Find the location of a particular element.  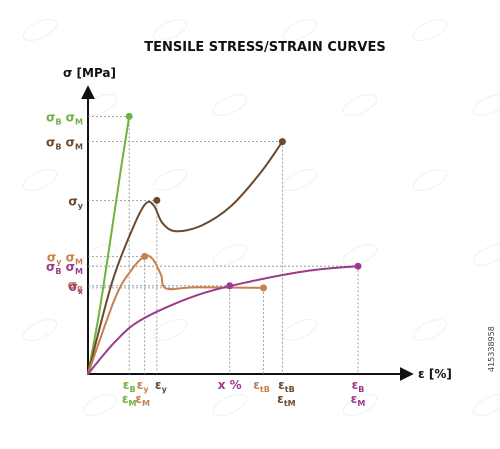

y-axis-symbols: σB​ σM​ σB​ σM​ σy​ σy​ σM​ σB​ σB​ σM​ σx​ is located at coordinates (65, 202).